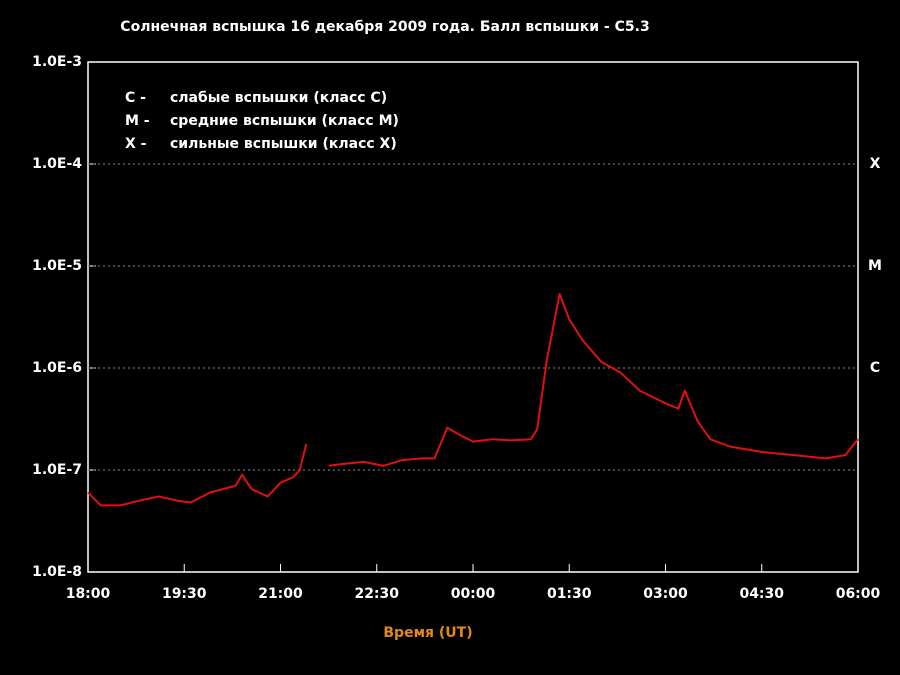  Describe the element at coordinates (473, 594) in the screenshot. I see `x-tick-label: 00:00` at that location.